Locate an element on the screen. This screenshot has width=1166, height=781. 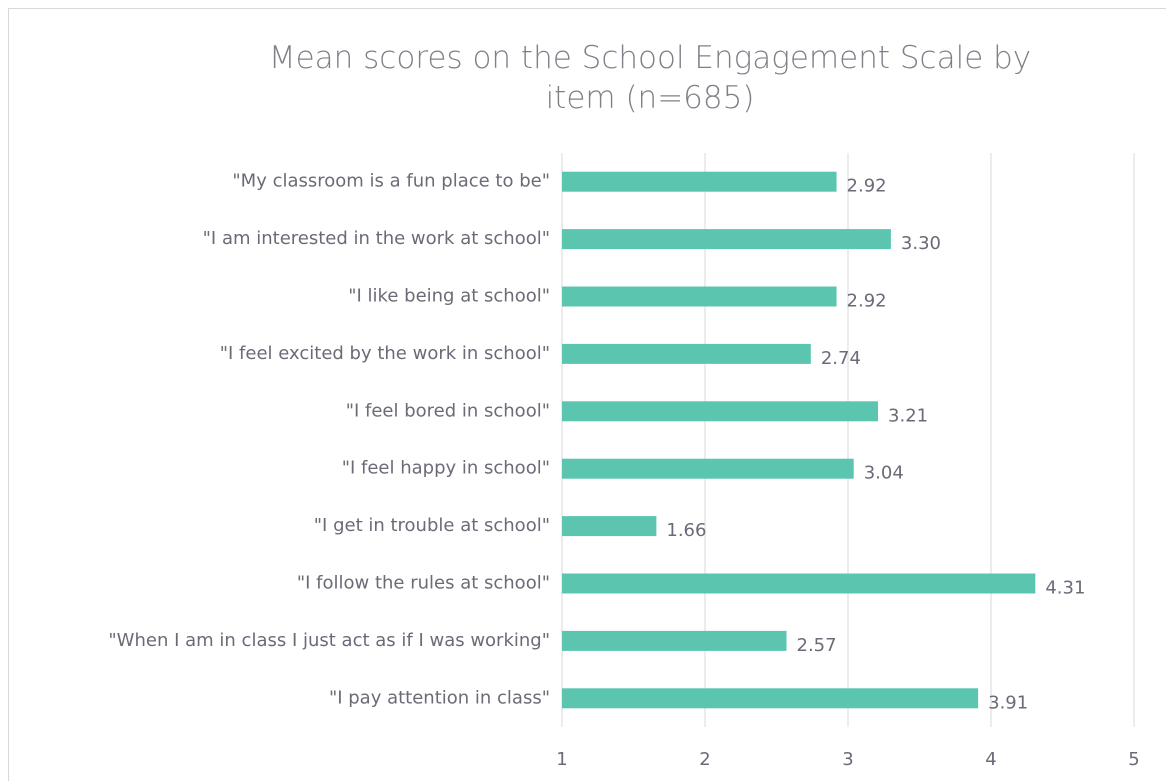
value-label: 1.66 is located at coordinates (686, 530).